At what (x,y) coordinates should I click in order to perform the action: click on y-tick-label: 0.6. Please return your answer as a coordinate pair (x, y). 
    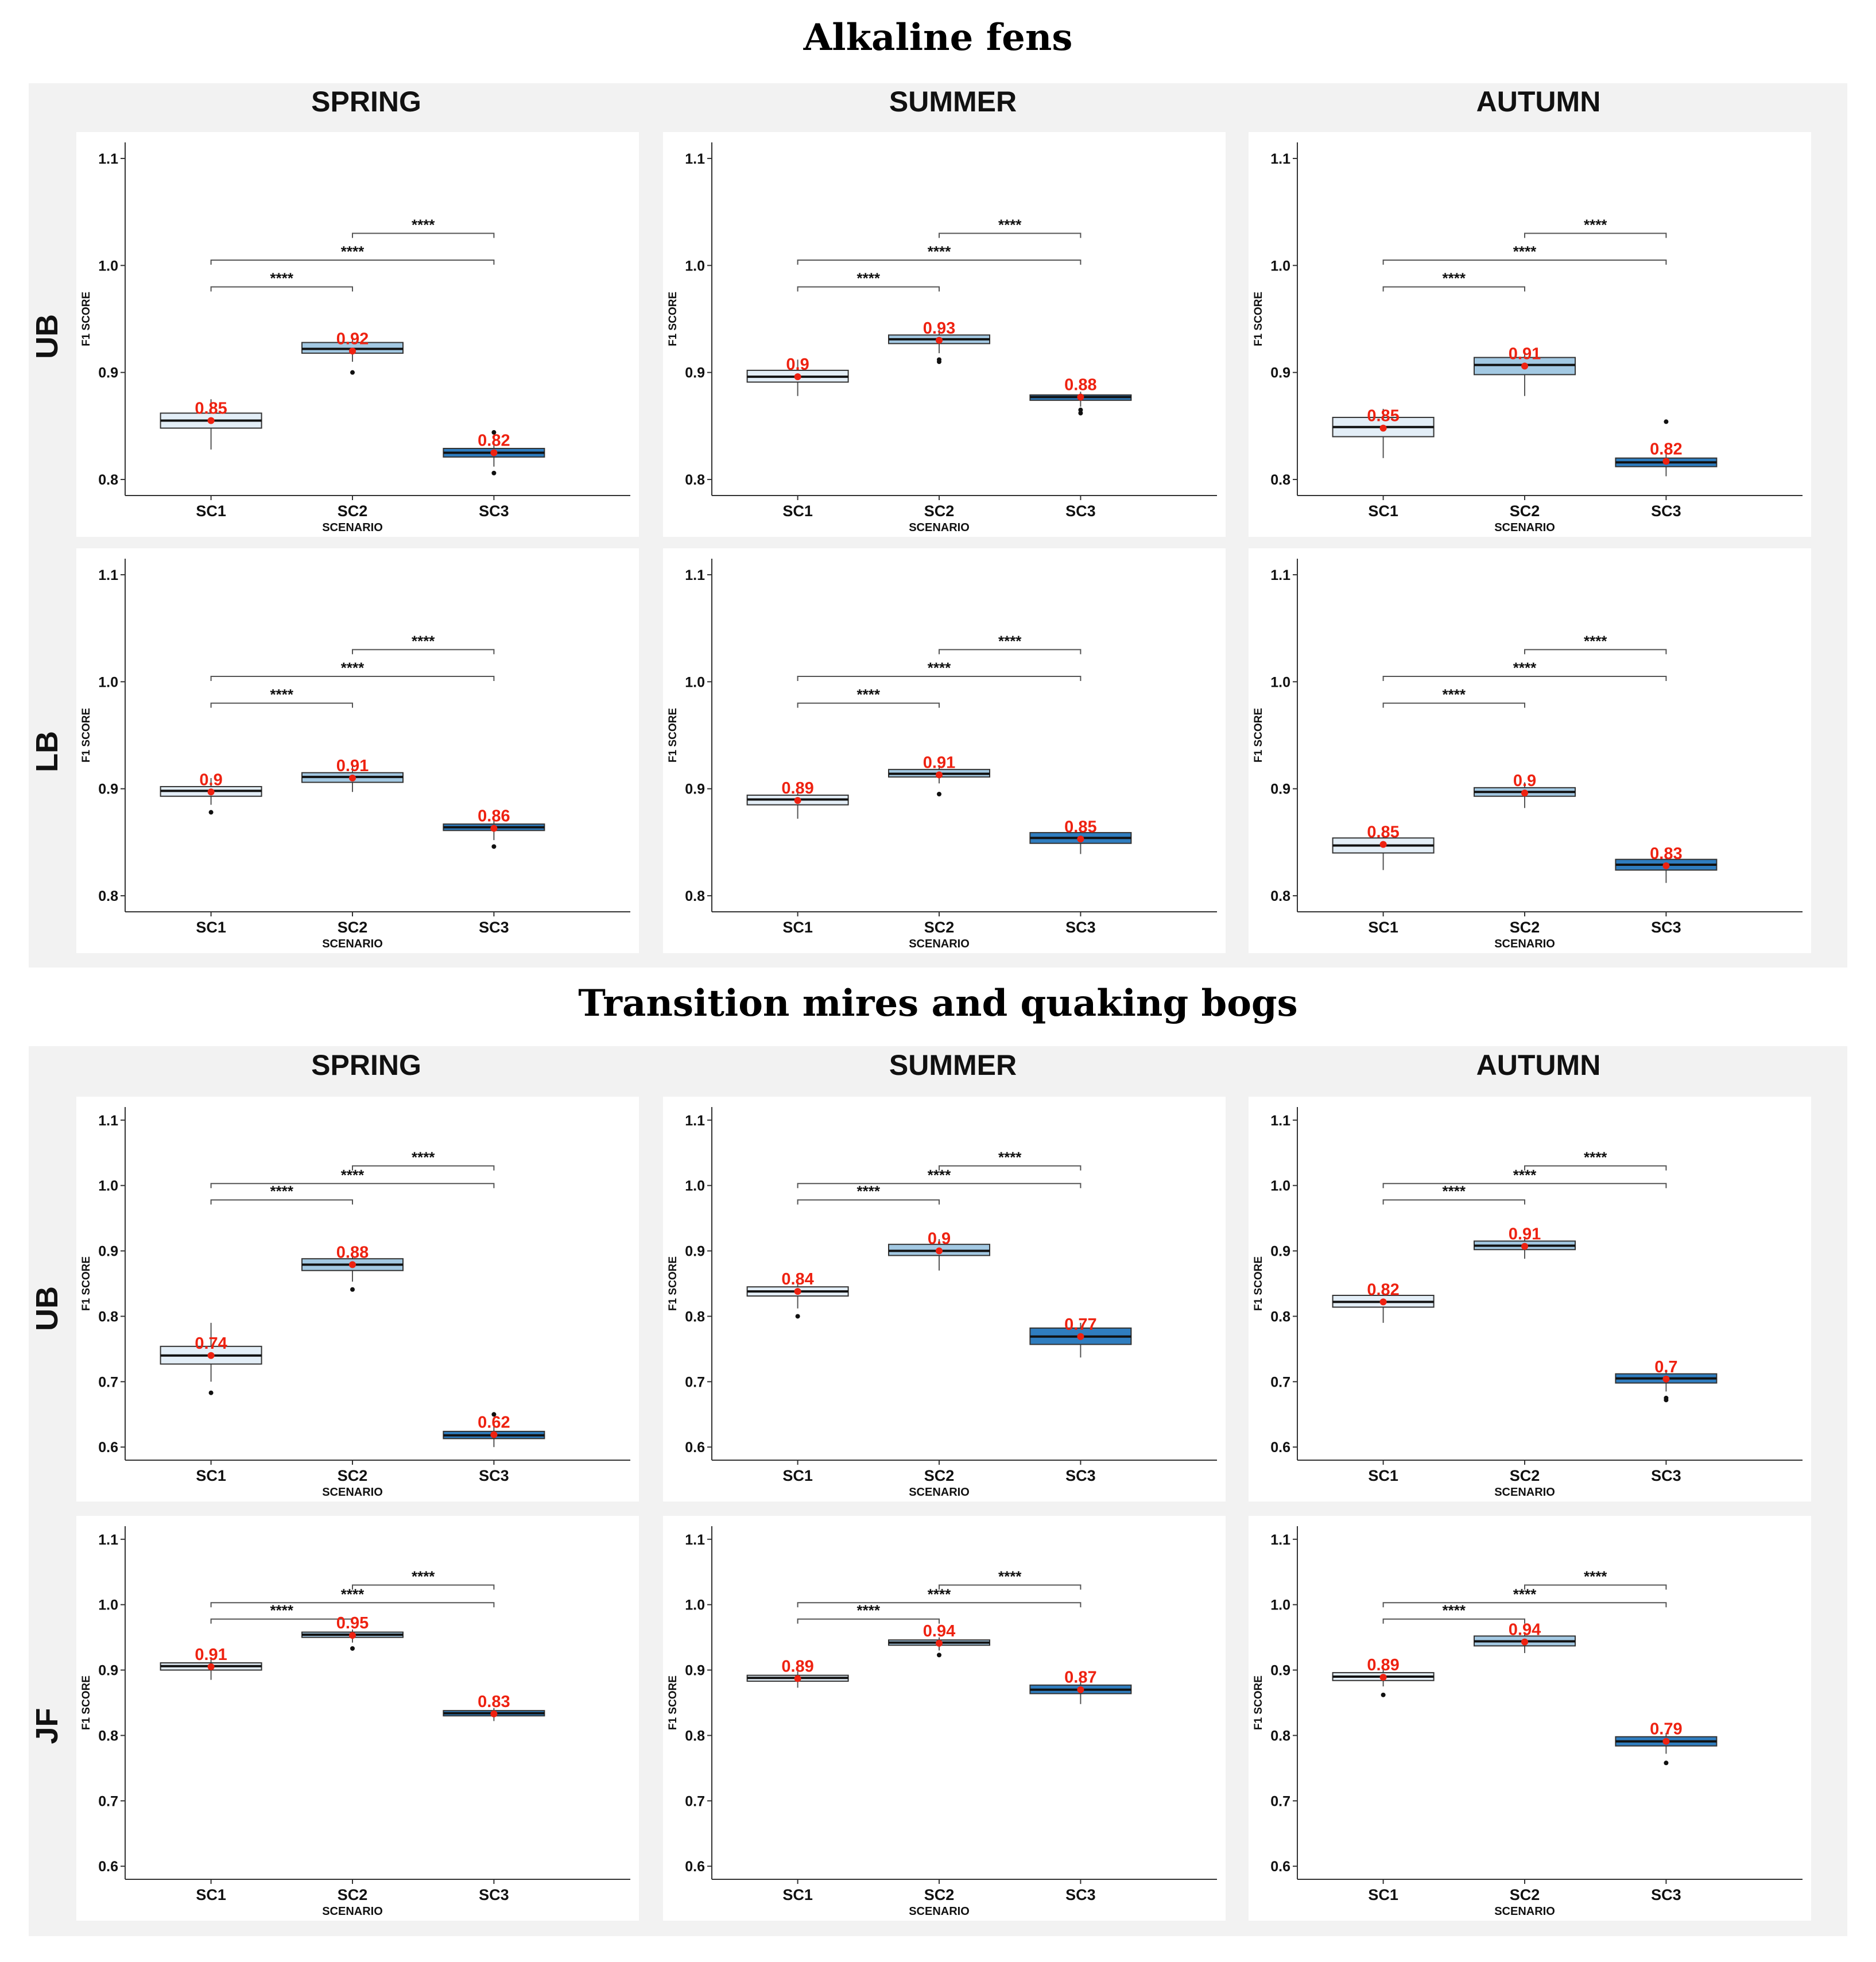
    Looking at the image, I should click on (695, 1448).